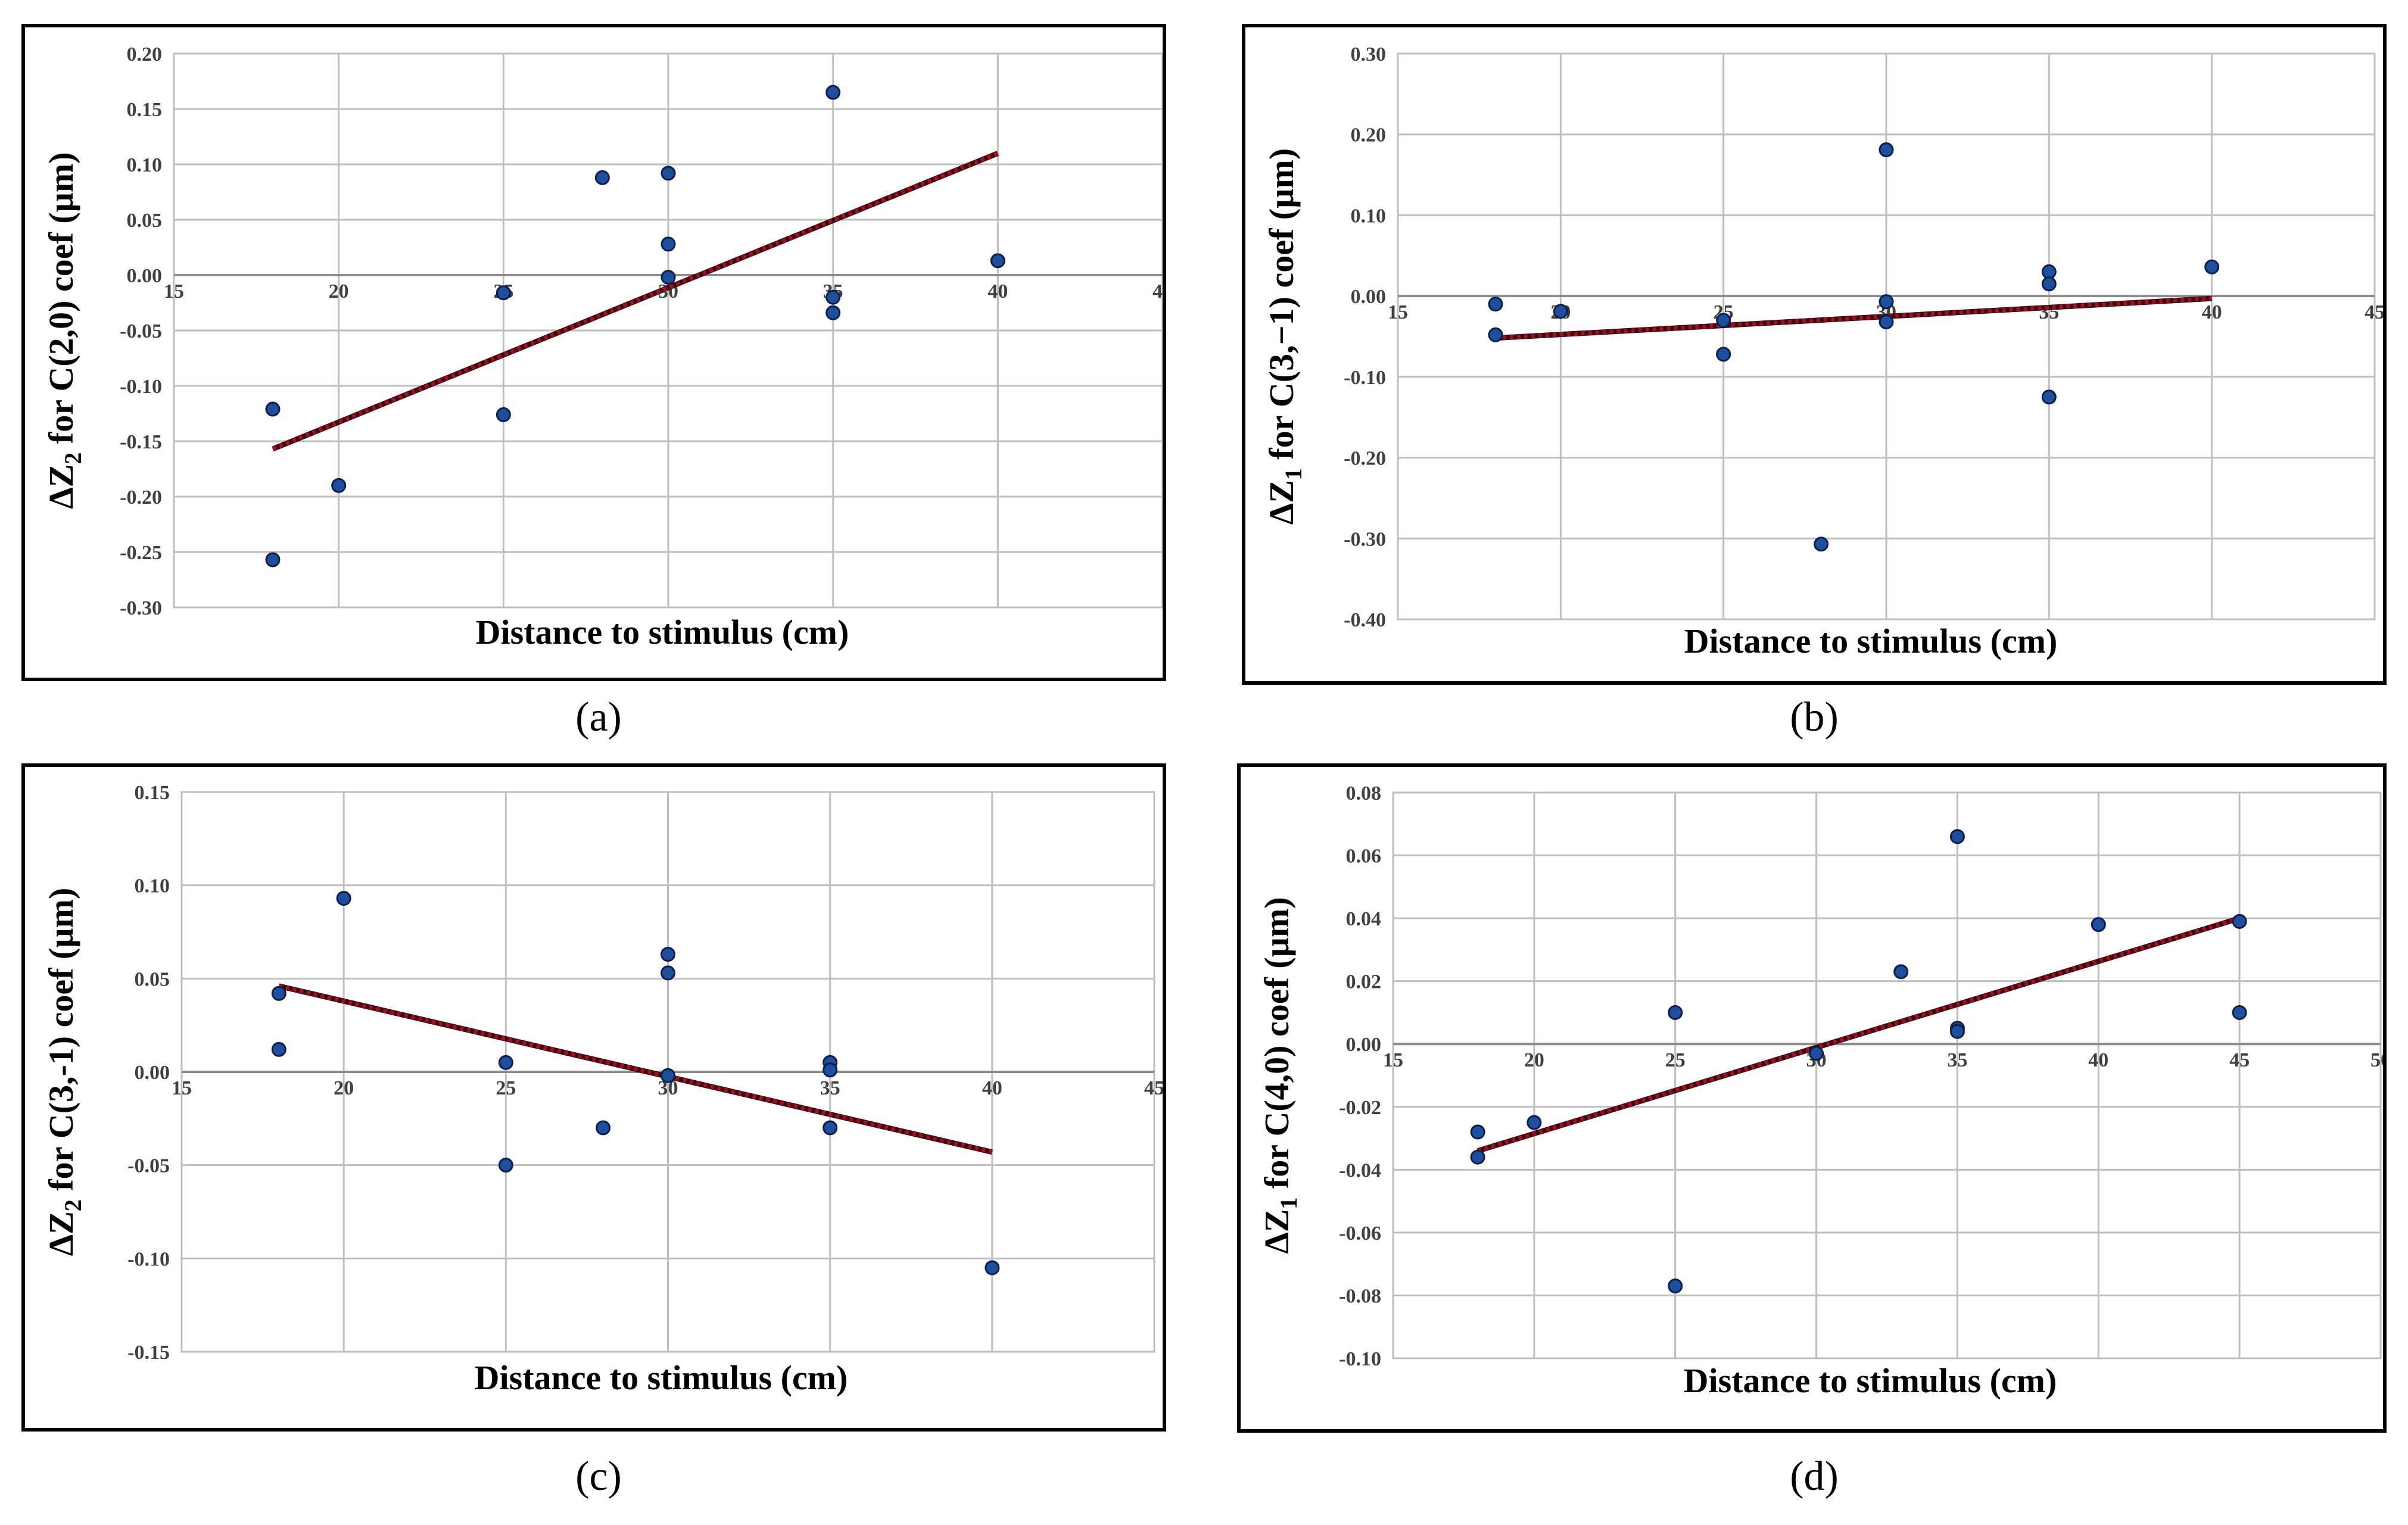  I want to click on trendline-shadow, so click(1858, 1034).